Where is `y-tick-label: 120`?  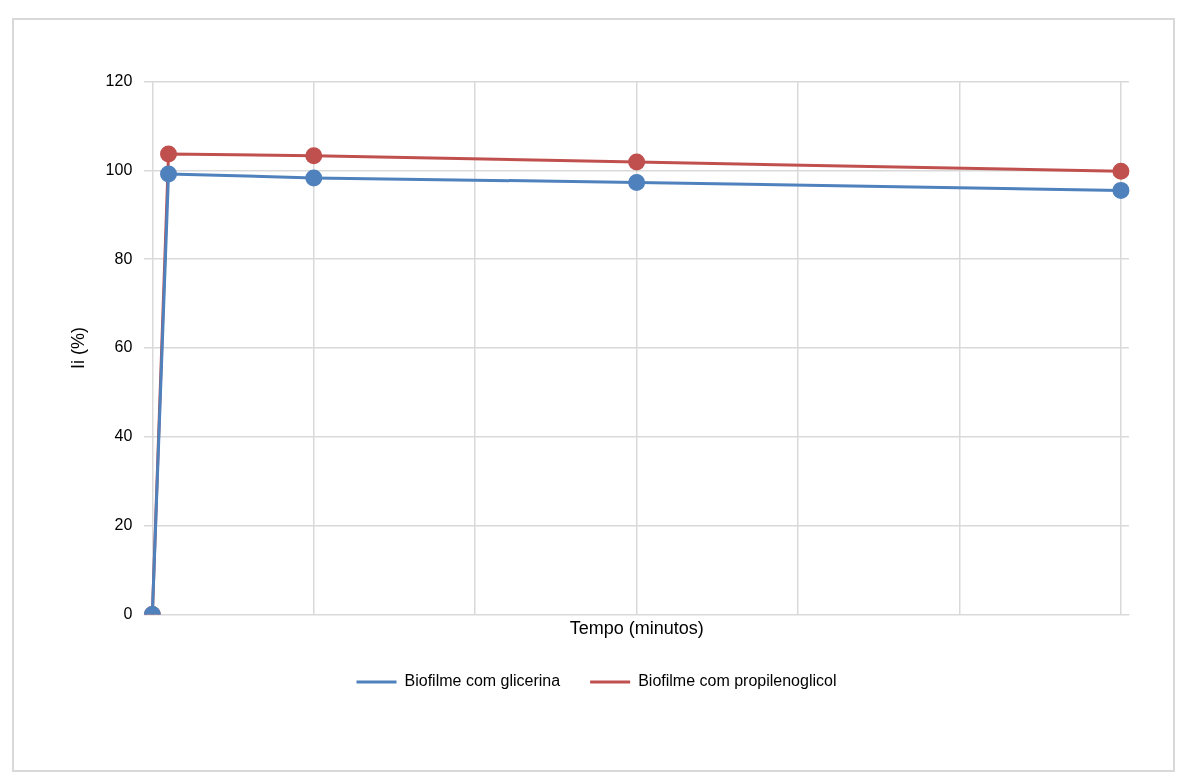 y-tick-label: 120 is located at coordinates (119, 81).